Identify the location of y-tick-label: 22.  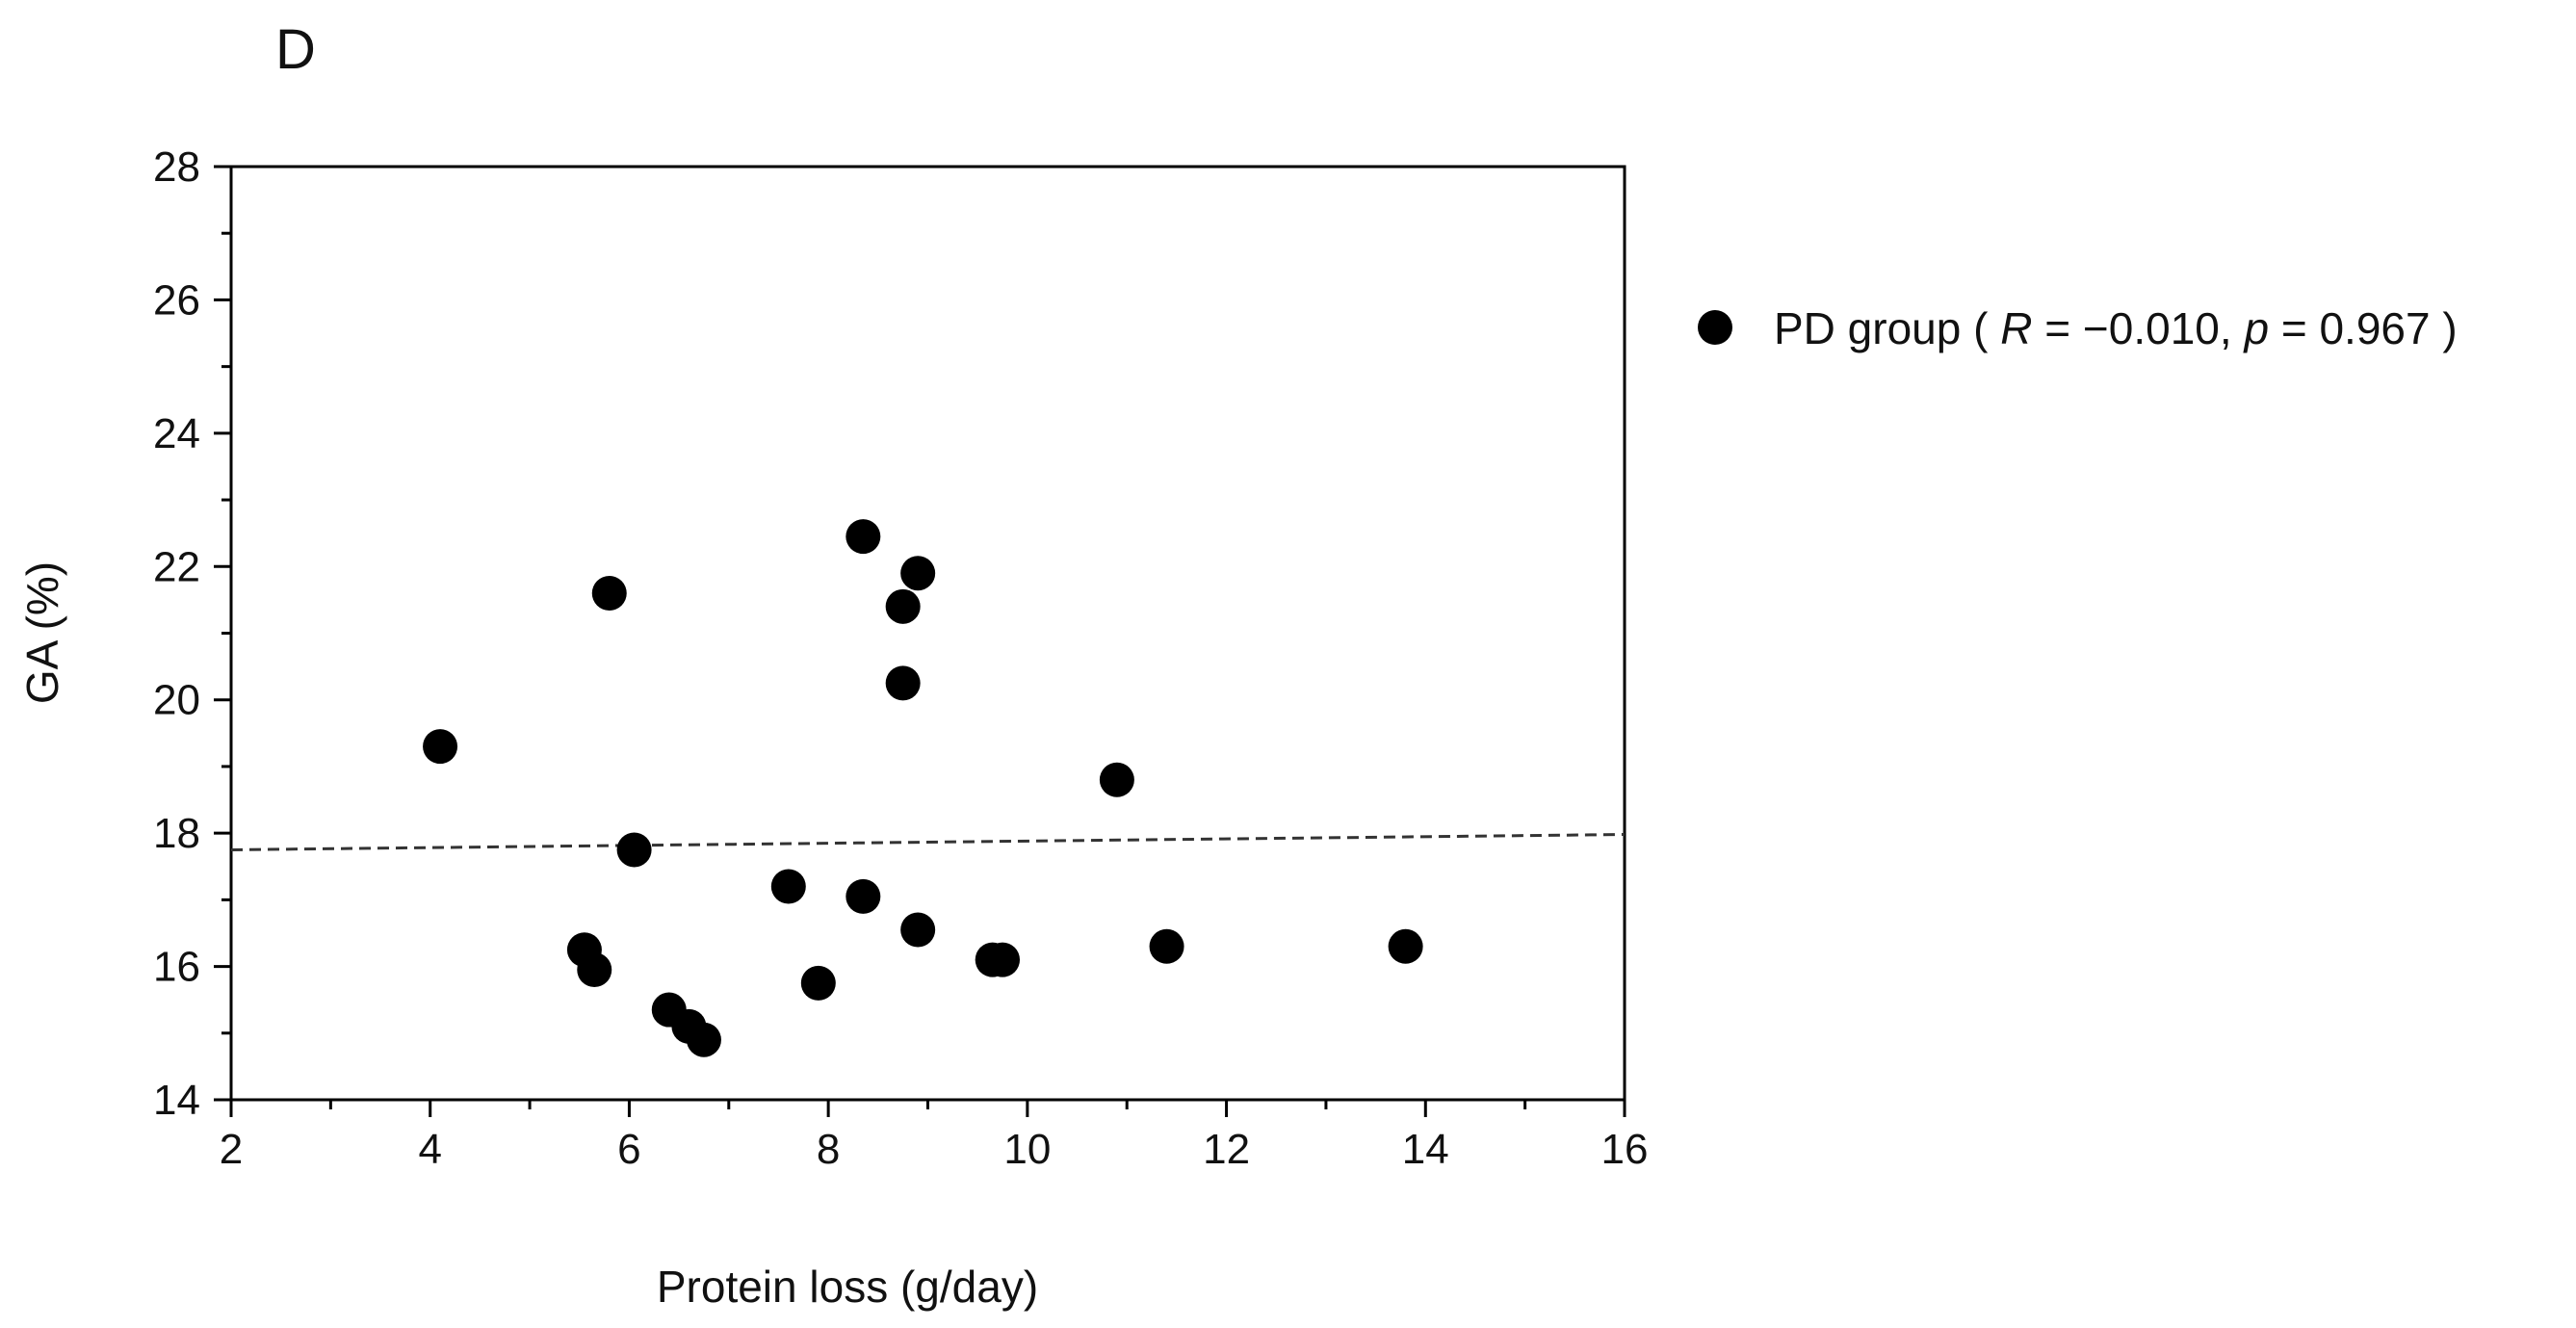
(176, 566).